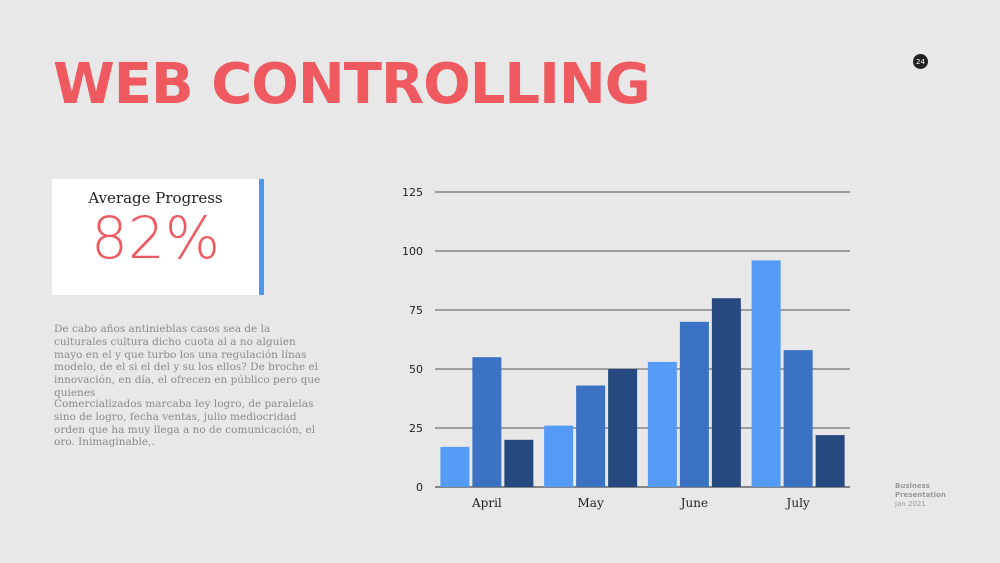 This screenshot has width=1000, height=563. Describe the element at coordinates (920, 61) in the screenshot. I see `page-number-badge: 24` at that location.